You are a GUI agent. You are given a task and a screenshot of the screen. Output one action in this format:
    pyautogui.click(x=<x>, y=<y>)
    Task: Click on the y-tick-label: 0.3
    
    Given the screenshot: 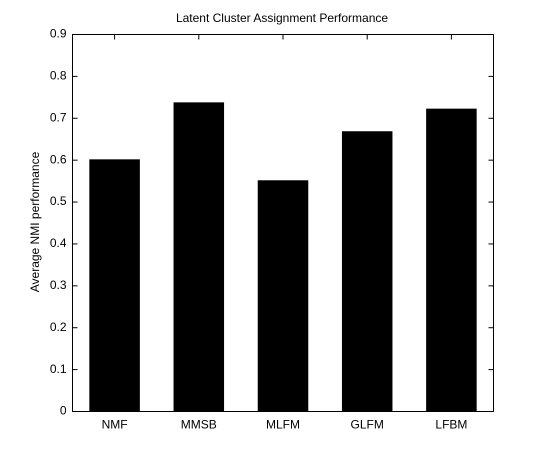 What is the action you would take?
    pyautogui.click(x=58, y=285)
    